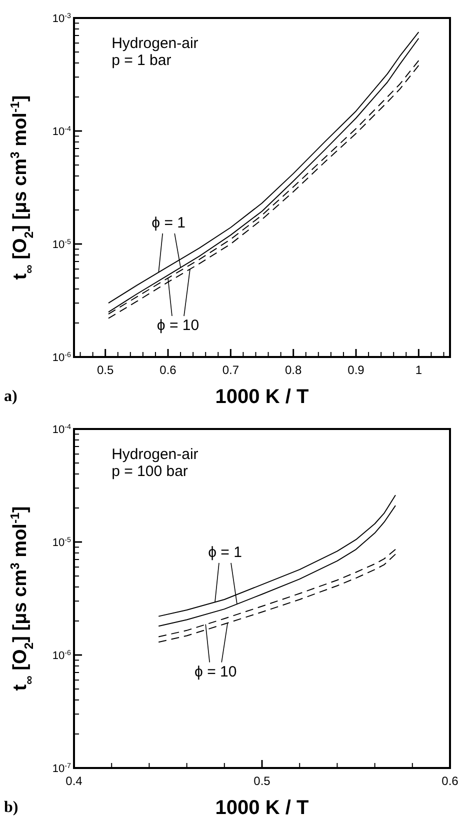 This screenshot has height=823, width=458. What do you see at coordinates (11, 396) in the screenshot?
I see `text: a)` at bounding box center [11, 396].